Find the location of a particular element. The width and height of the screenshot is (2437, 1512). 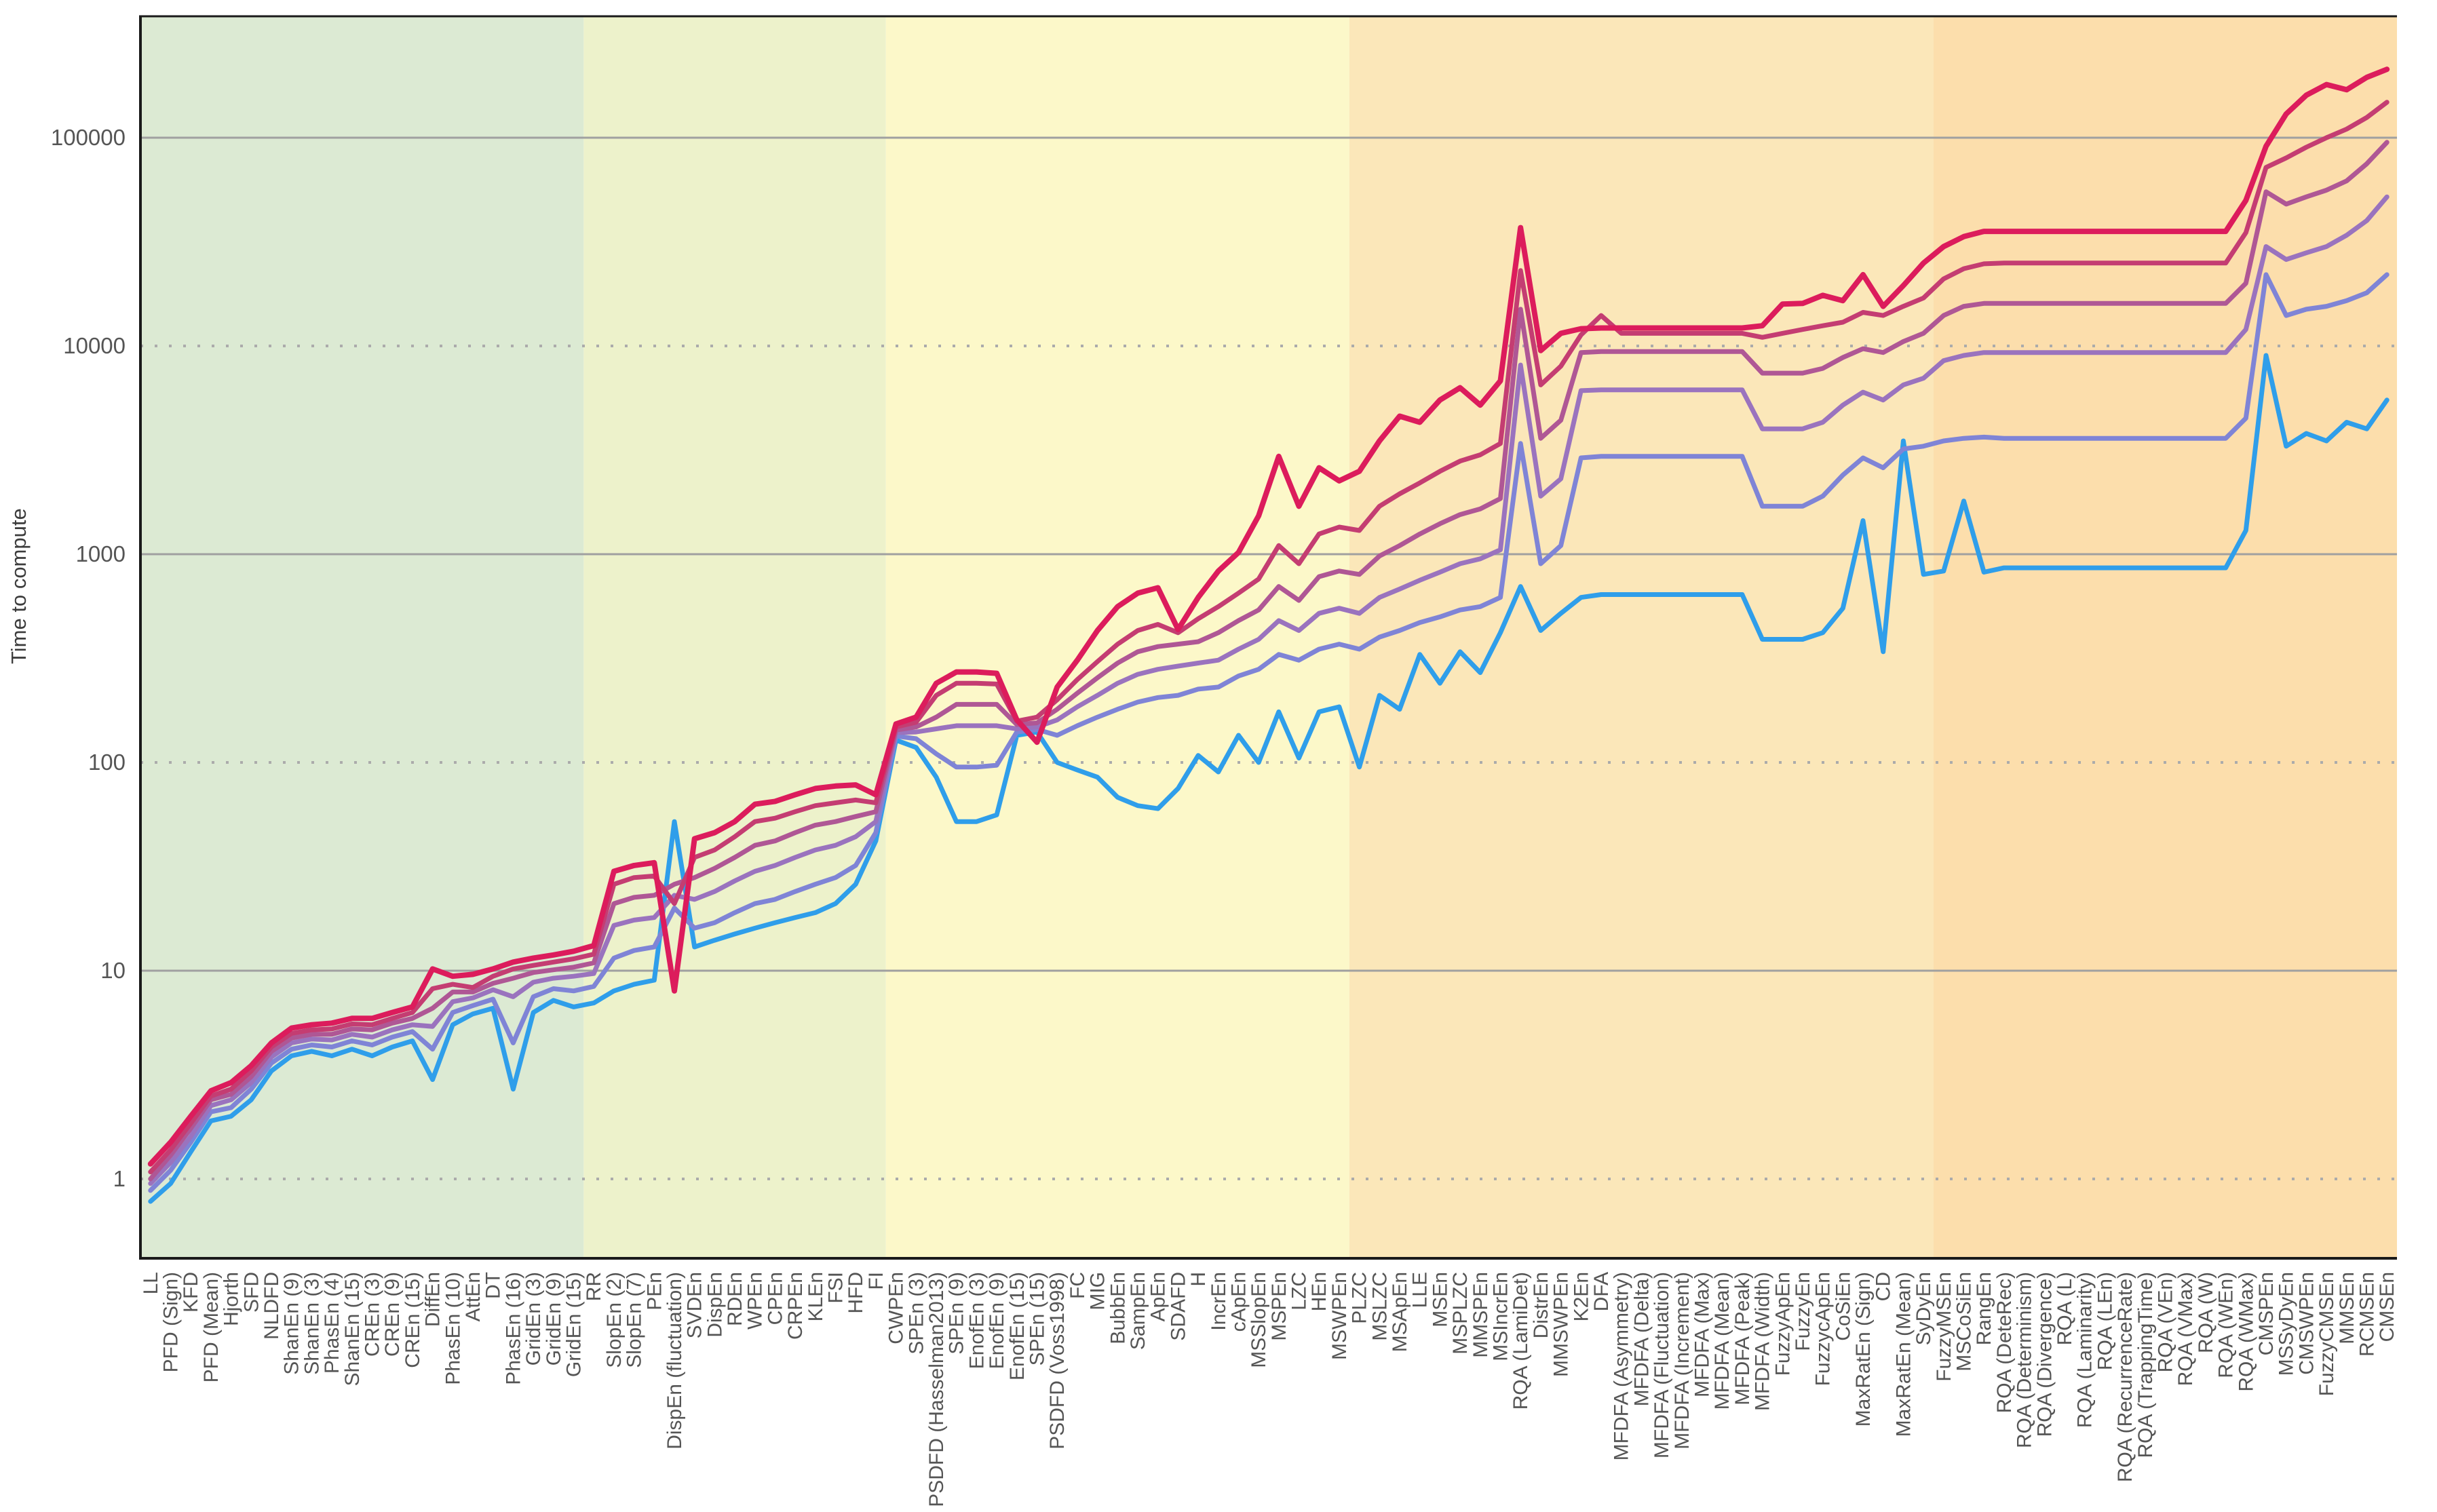

x-tick-label: MSCoSiEn is located at coordinates (1965, 1322).